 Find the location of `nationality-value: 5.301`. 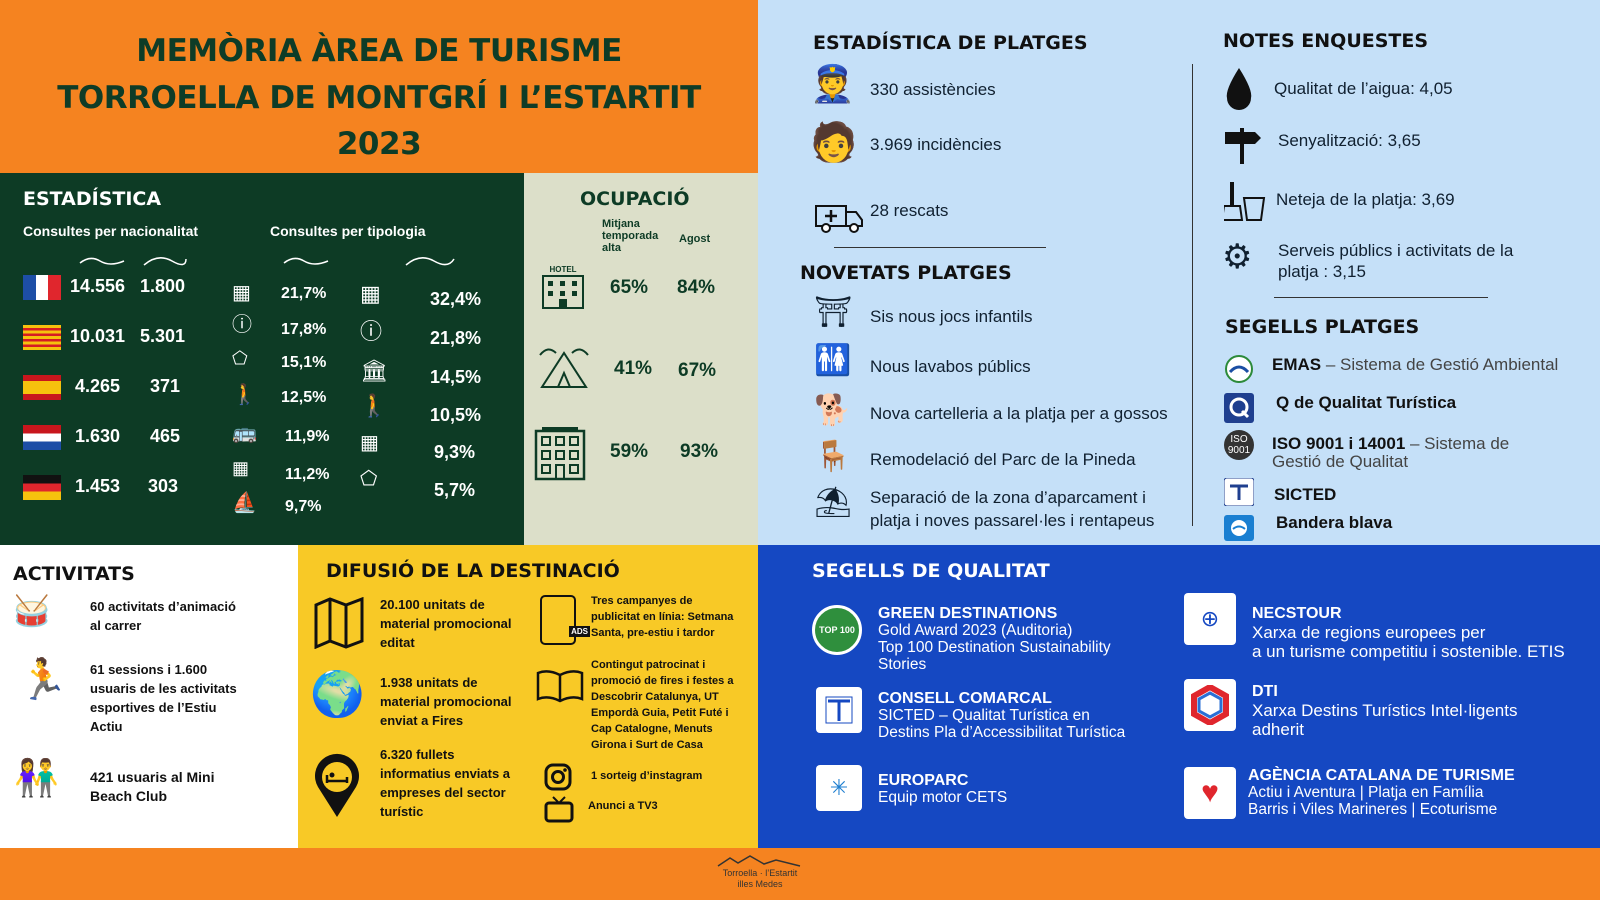

nationality-value: 5.301 is located at coordinates (163, 336).